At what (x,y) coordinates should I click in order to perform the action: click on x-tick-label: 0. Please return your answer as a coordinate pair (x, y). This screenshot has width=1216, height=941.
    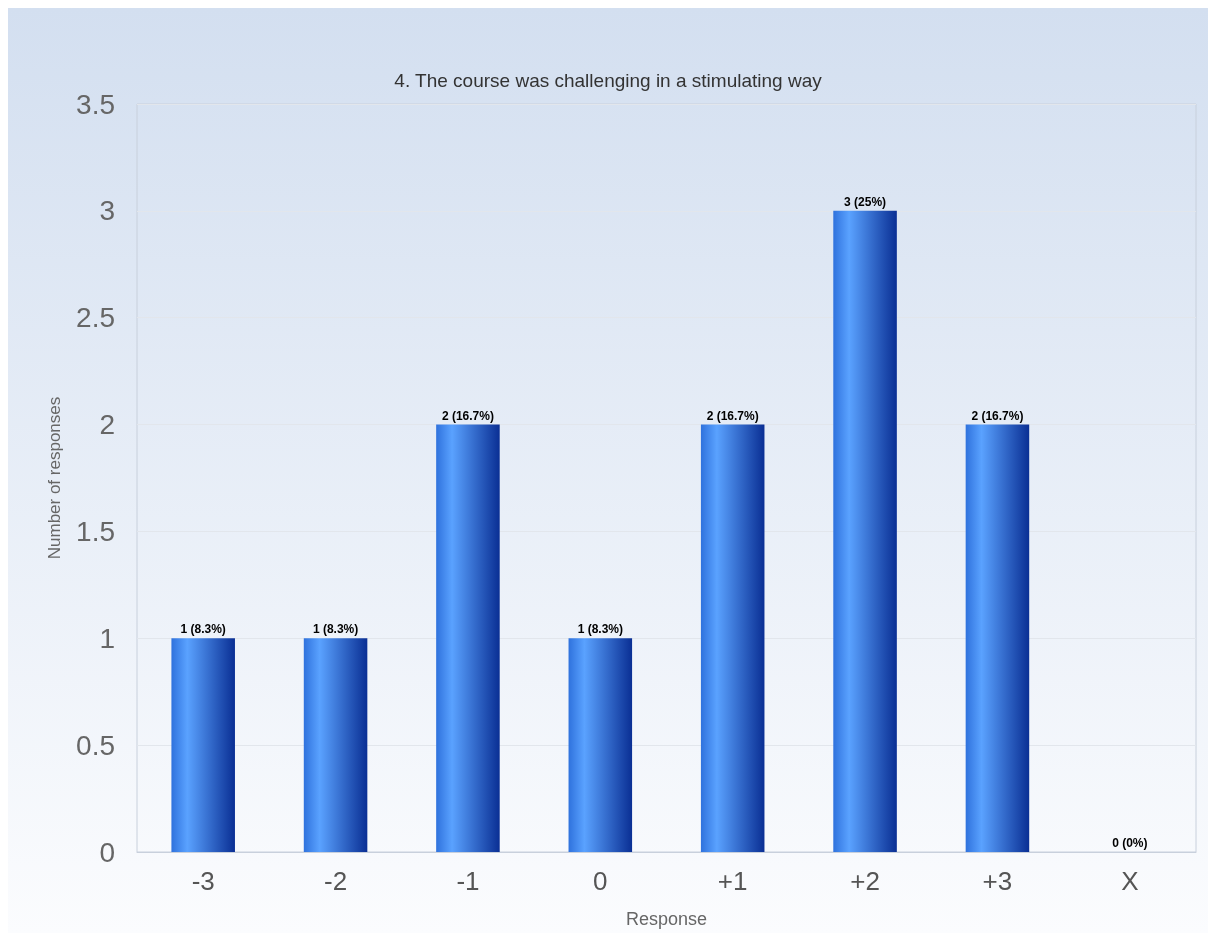
    Looking at the image, I should click on (600, 881).